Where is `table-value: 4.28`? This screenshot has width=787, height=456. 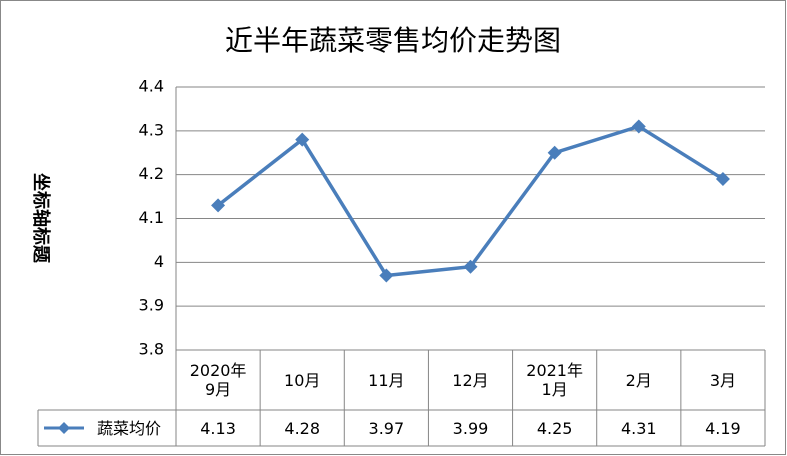 table-value: 4.28 is located at coordinates (302, 428).